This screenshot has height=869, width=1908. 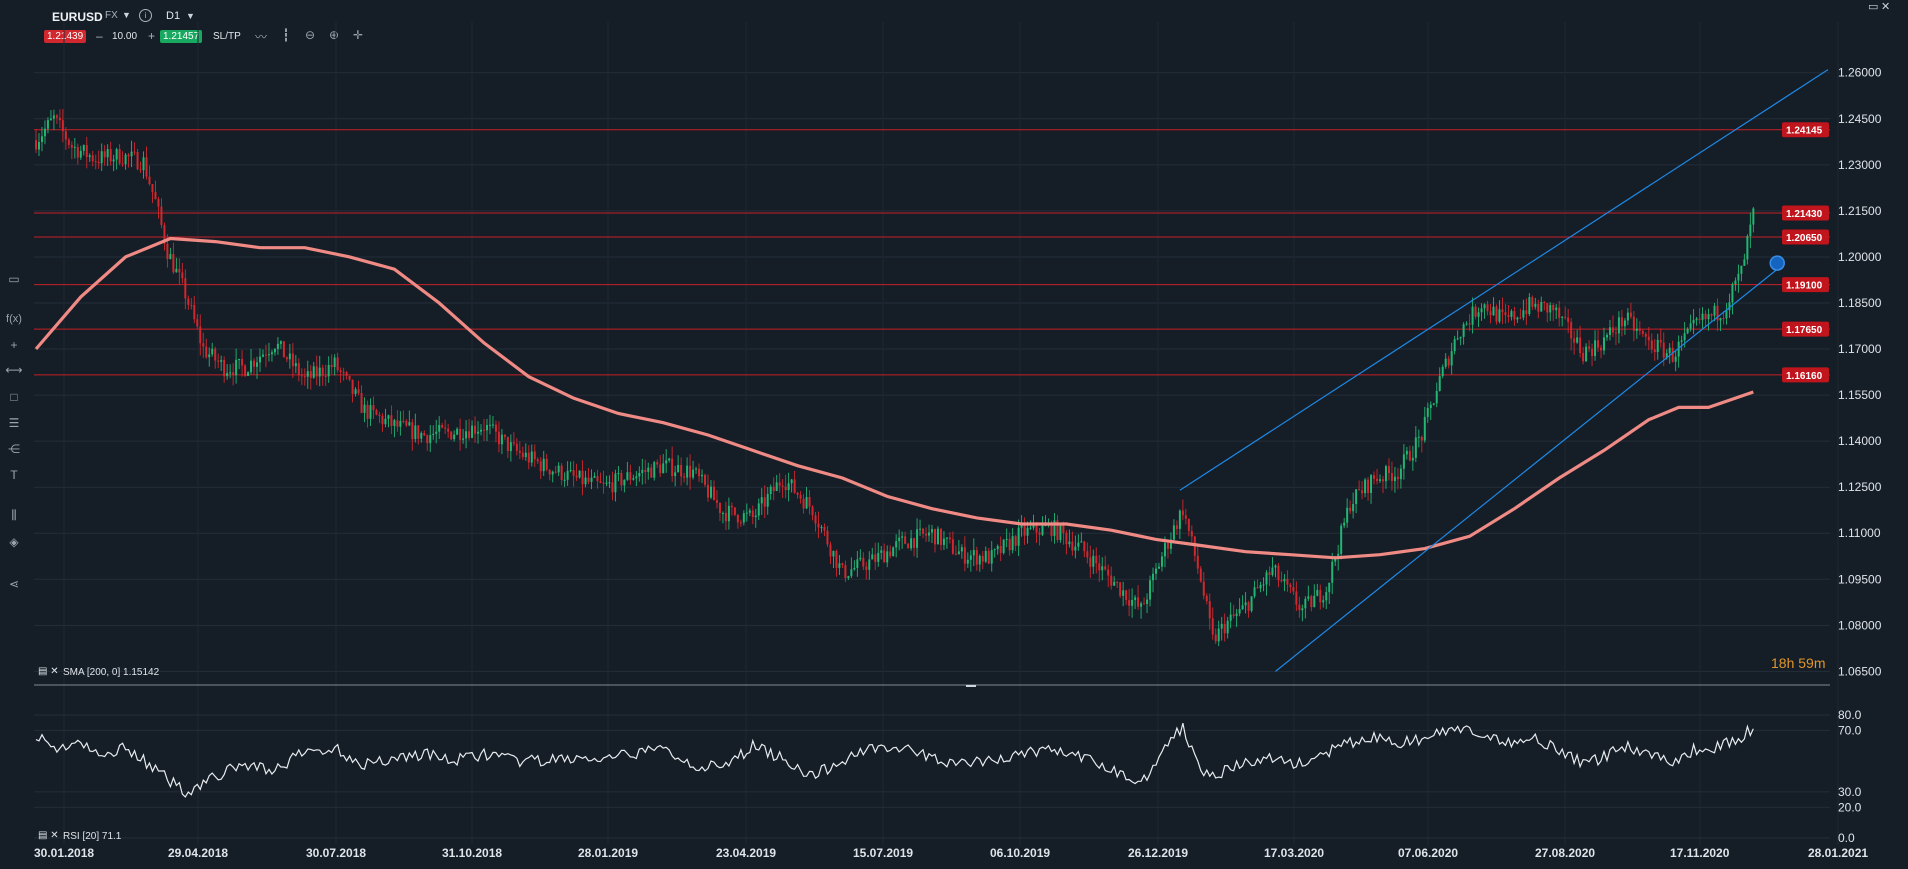 What do you see at coordinates (14, 345) in the screenshot?
I see `plus-icon: +` at bounding box center [14, 345].